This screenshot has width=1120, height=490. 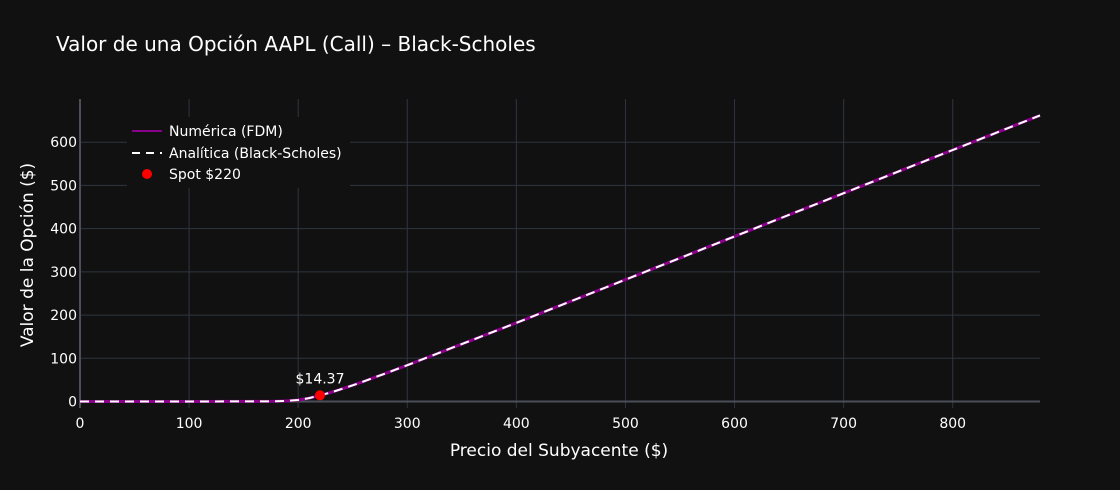 What do you see at coordinates (63, 143) in the screenshot?
I see `y-tick-label: 600` at bounding box center [63, 143].